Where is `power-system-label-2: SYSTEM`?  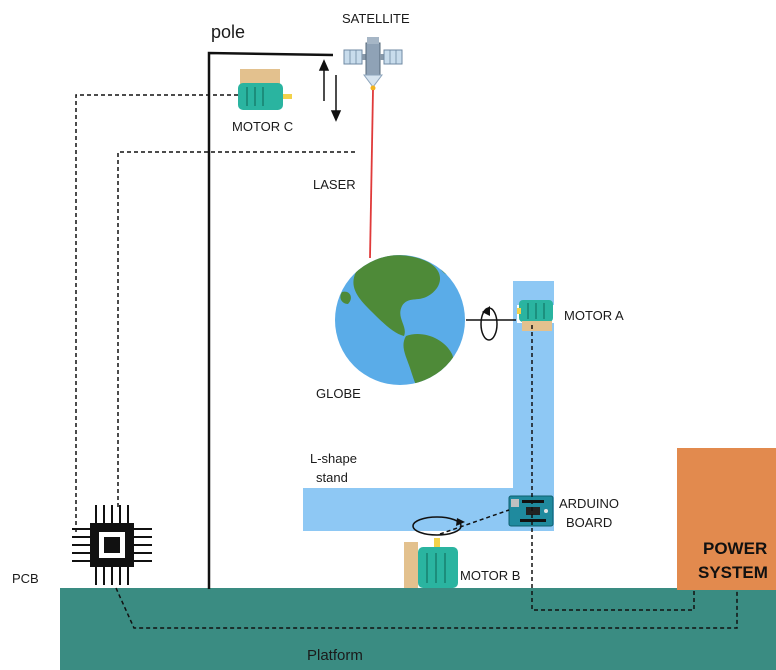
power-system-label-2: SYSTEM is located at coordinates (733, 572).